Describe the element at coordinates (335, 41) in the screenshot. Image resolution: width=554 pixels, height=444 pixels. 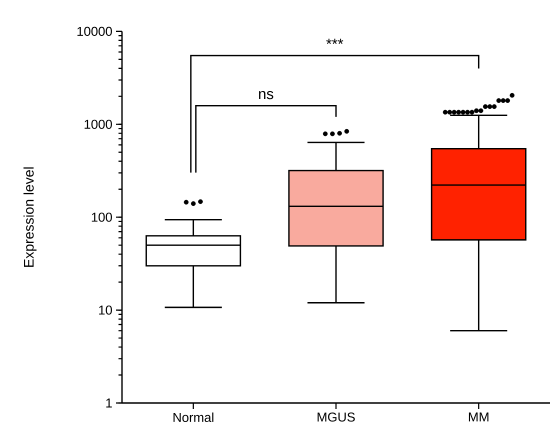
I see `annotation: ***` at that location.